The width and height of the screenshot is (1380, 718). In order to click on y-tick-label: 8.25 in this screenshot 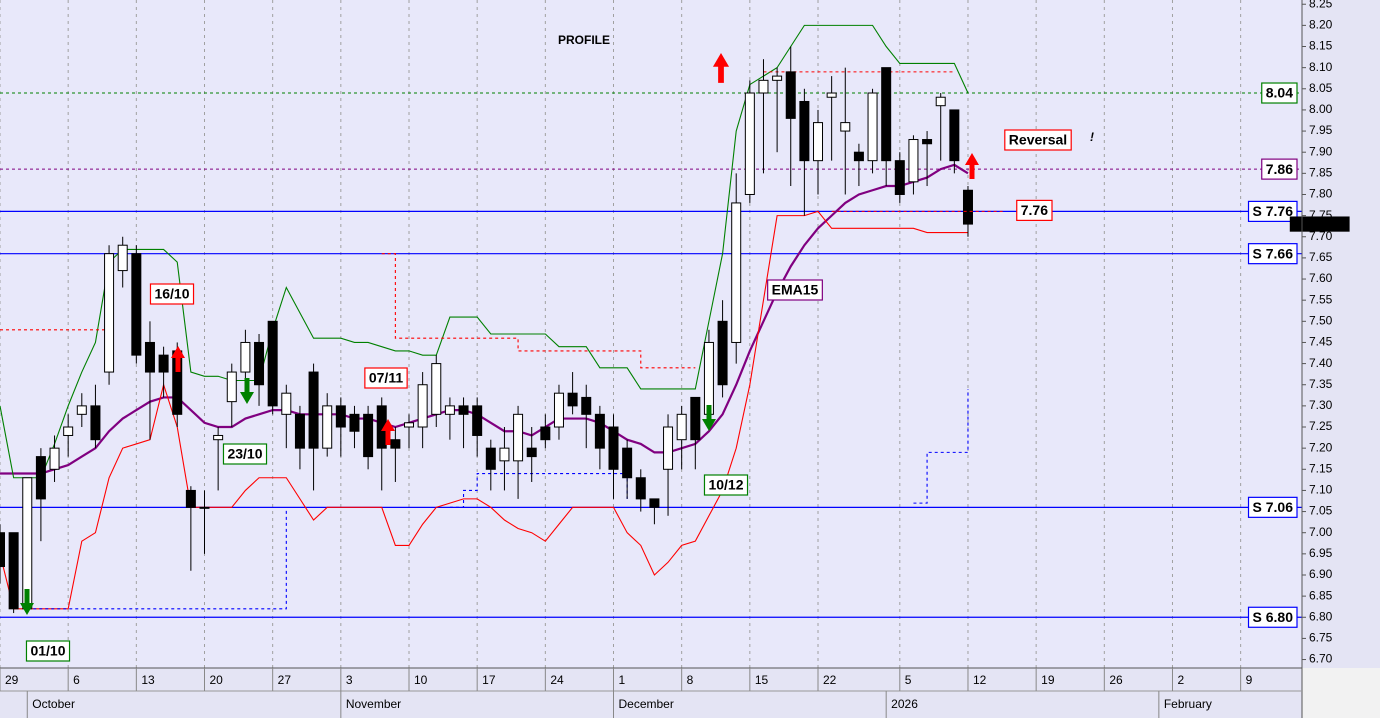, I will do `click(1321, 5)`.